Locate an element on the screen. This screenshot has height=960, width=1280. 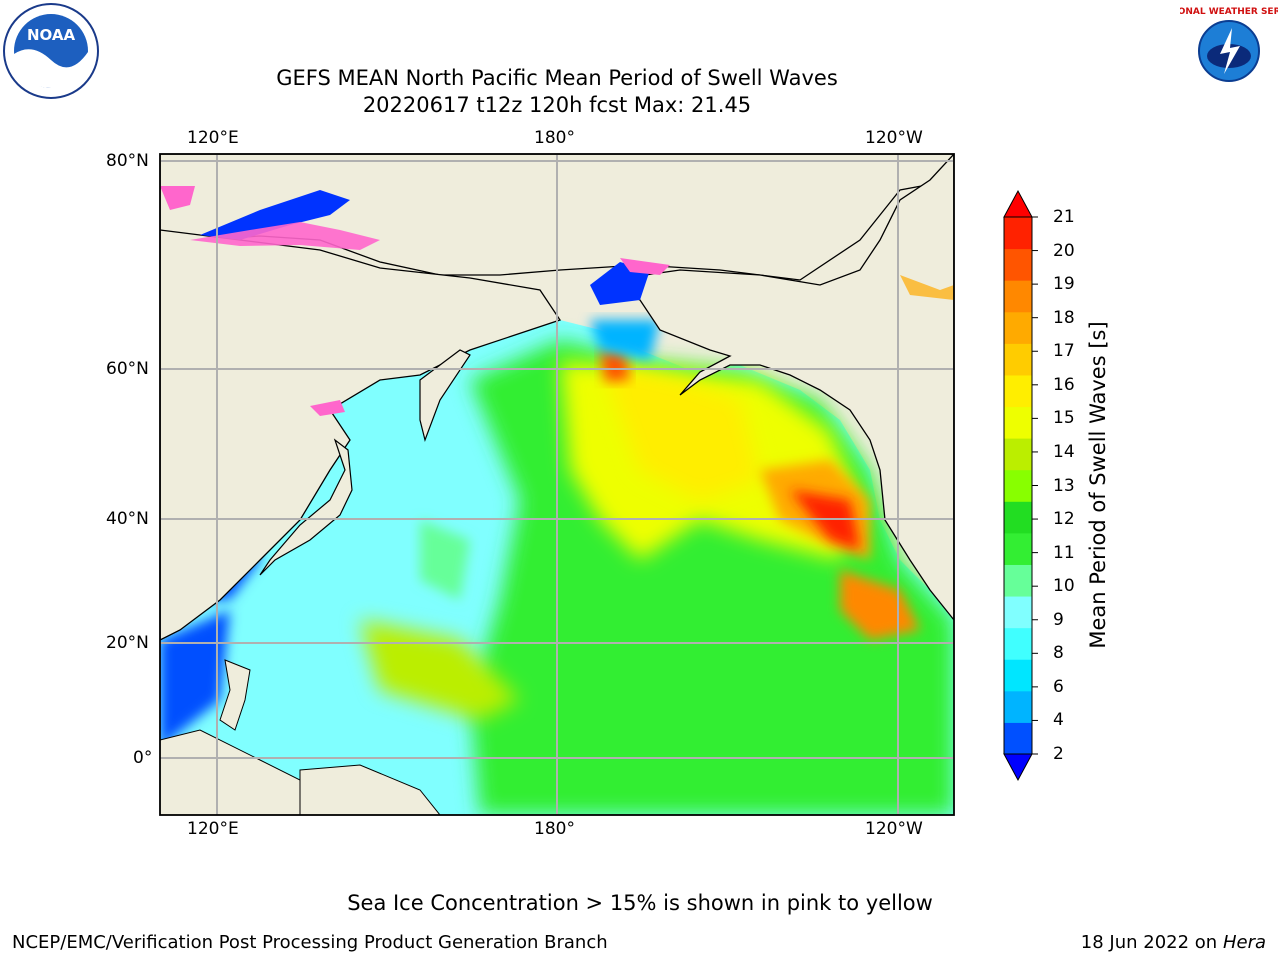
lon-label-top-180: 180° is located at coordinates (554, 138).